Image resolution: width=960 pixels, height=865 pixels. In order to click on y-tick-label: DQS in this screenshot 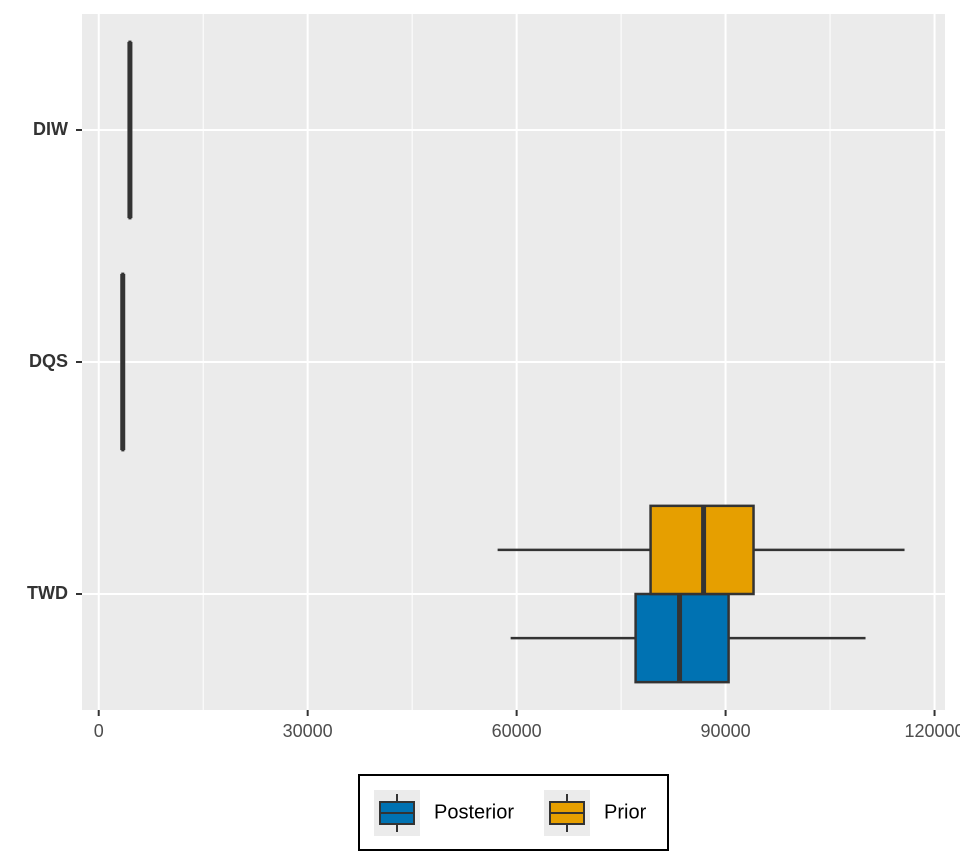, I will do `click(48, 361)`.